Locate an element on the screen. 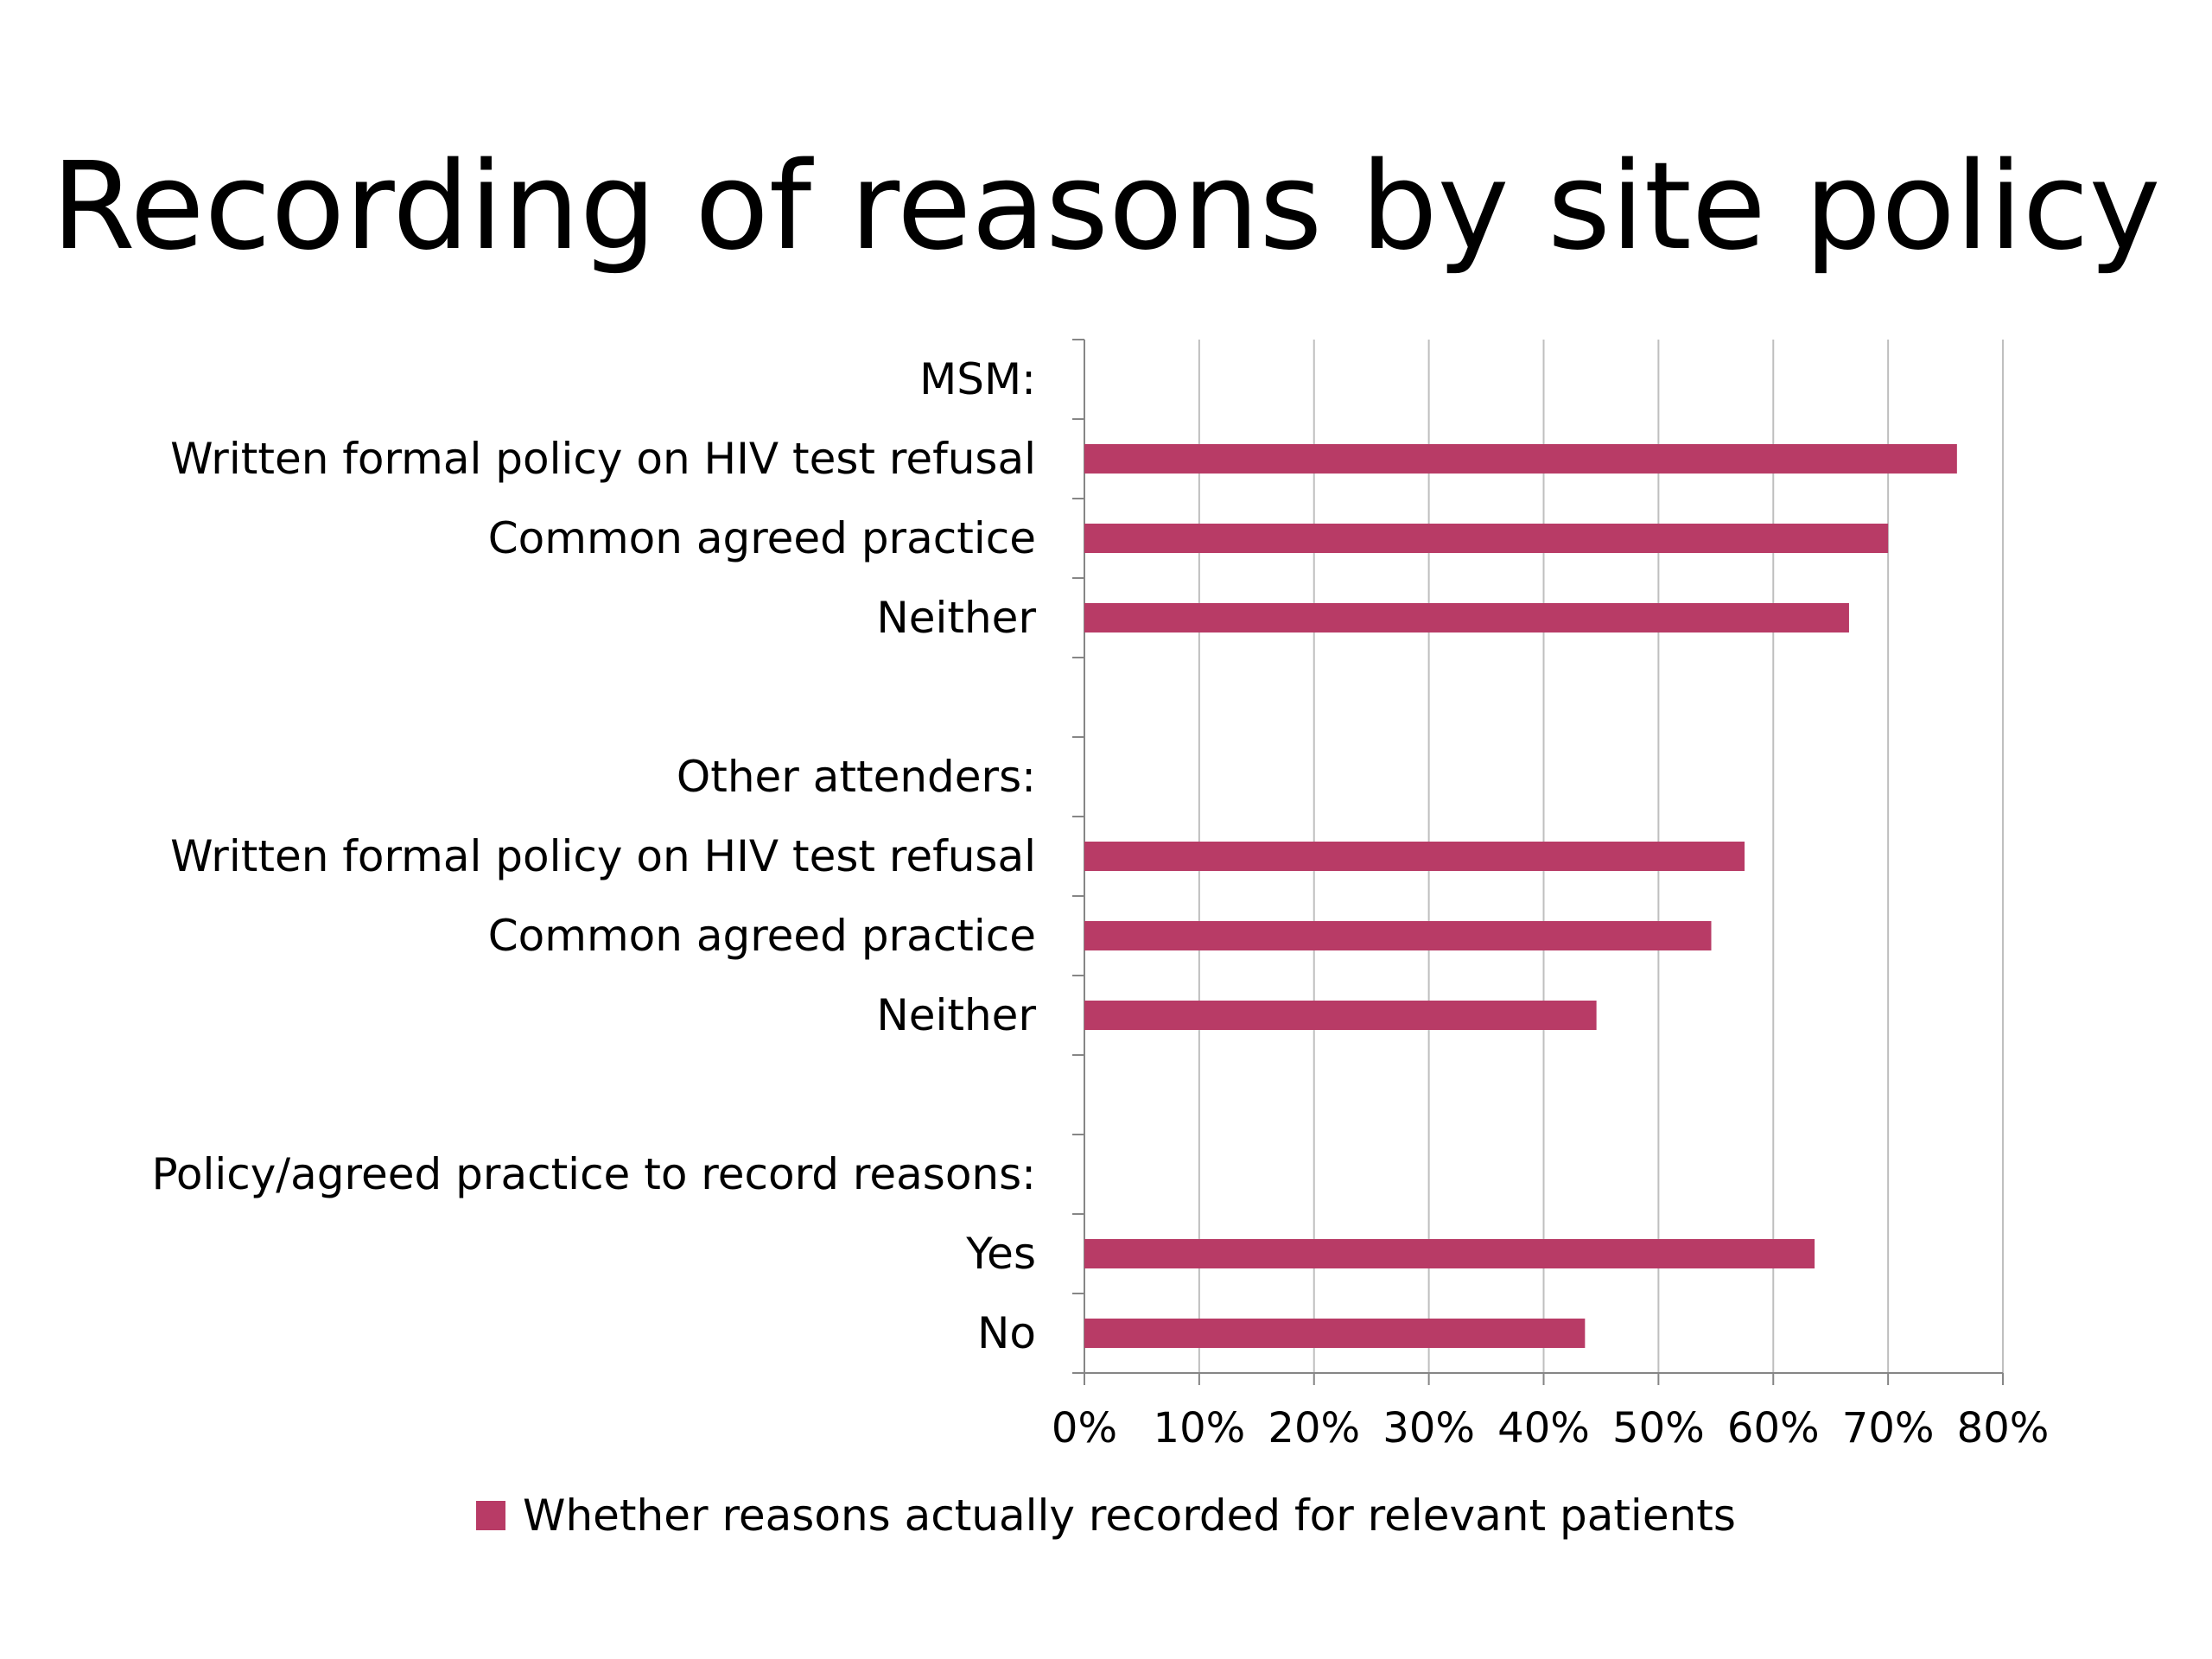  category-label: MSM: is located at coordinates (977, 379).